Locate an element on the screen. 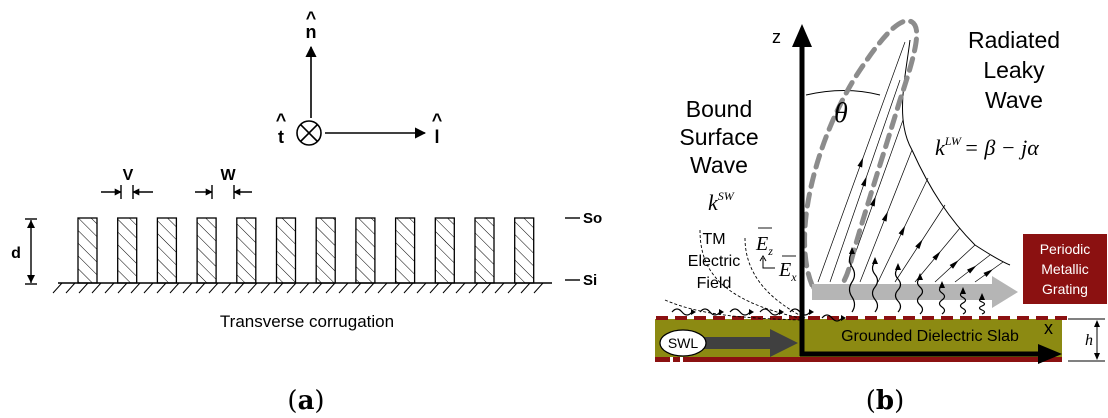 This screenshot has height=418, width=1108. d-label: d is located at coordinates (16, 253).